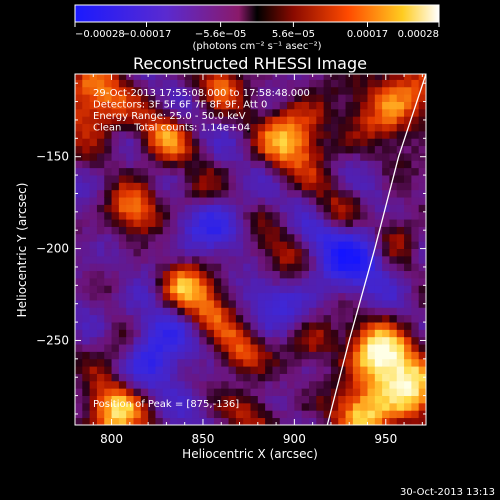 The height and width of the screenshot is (500, 500). Describe the element at coordinates (100, 34) in the screenshot. I see `colorbar-tick-label: −0.00028` at that location.